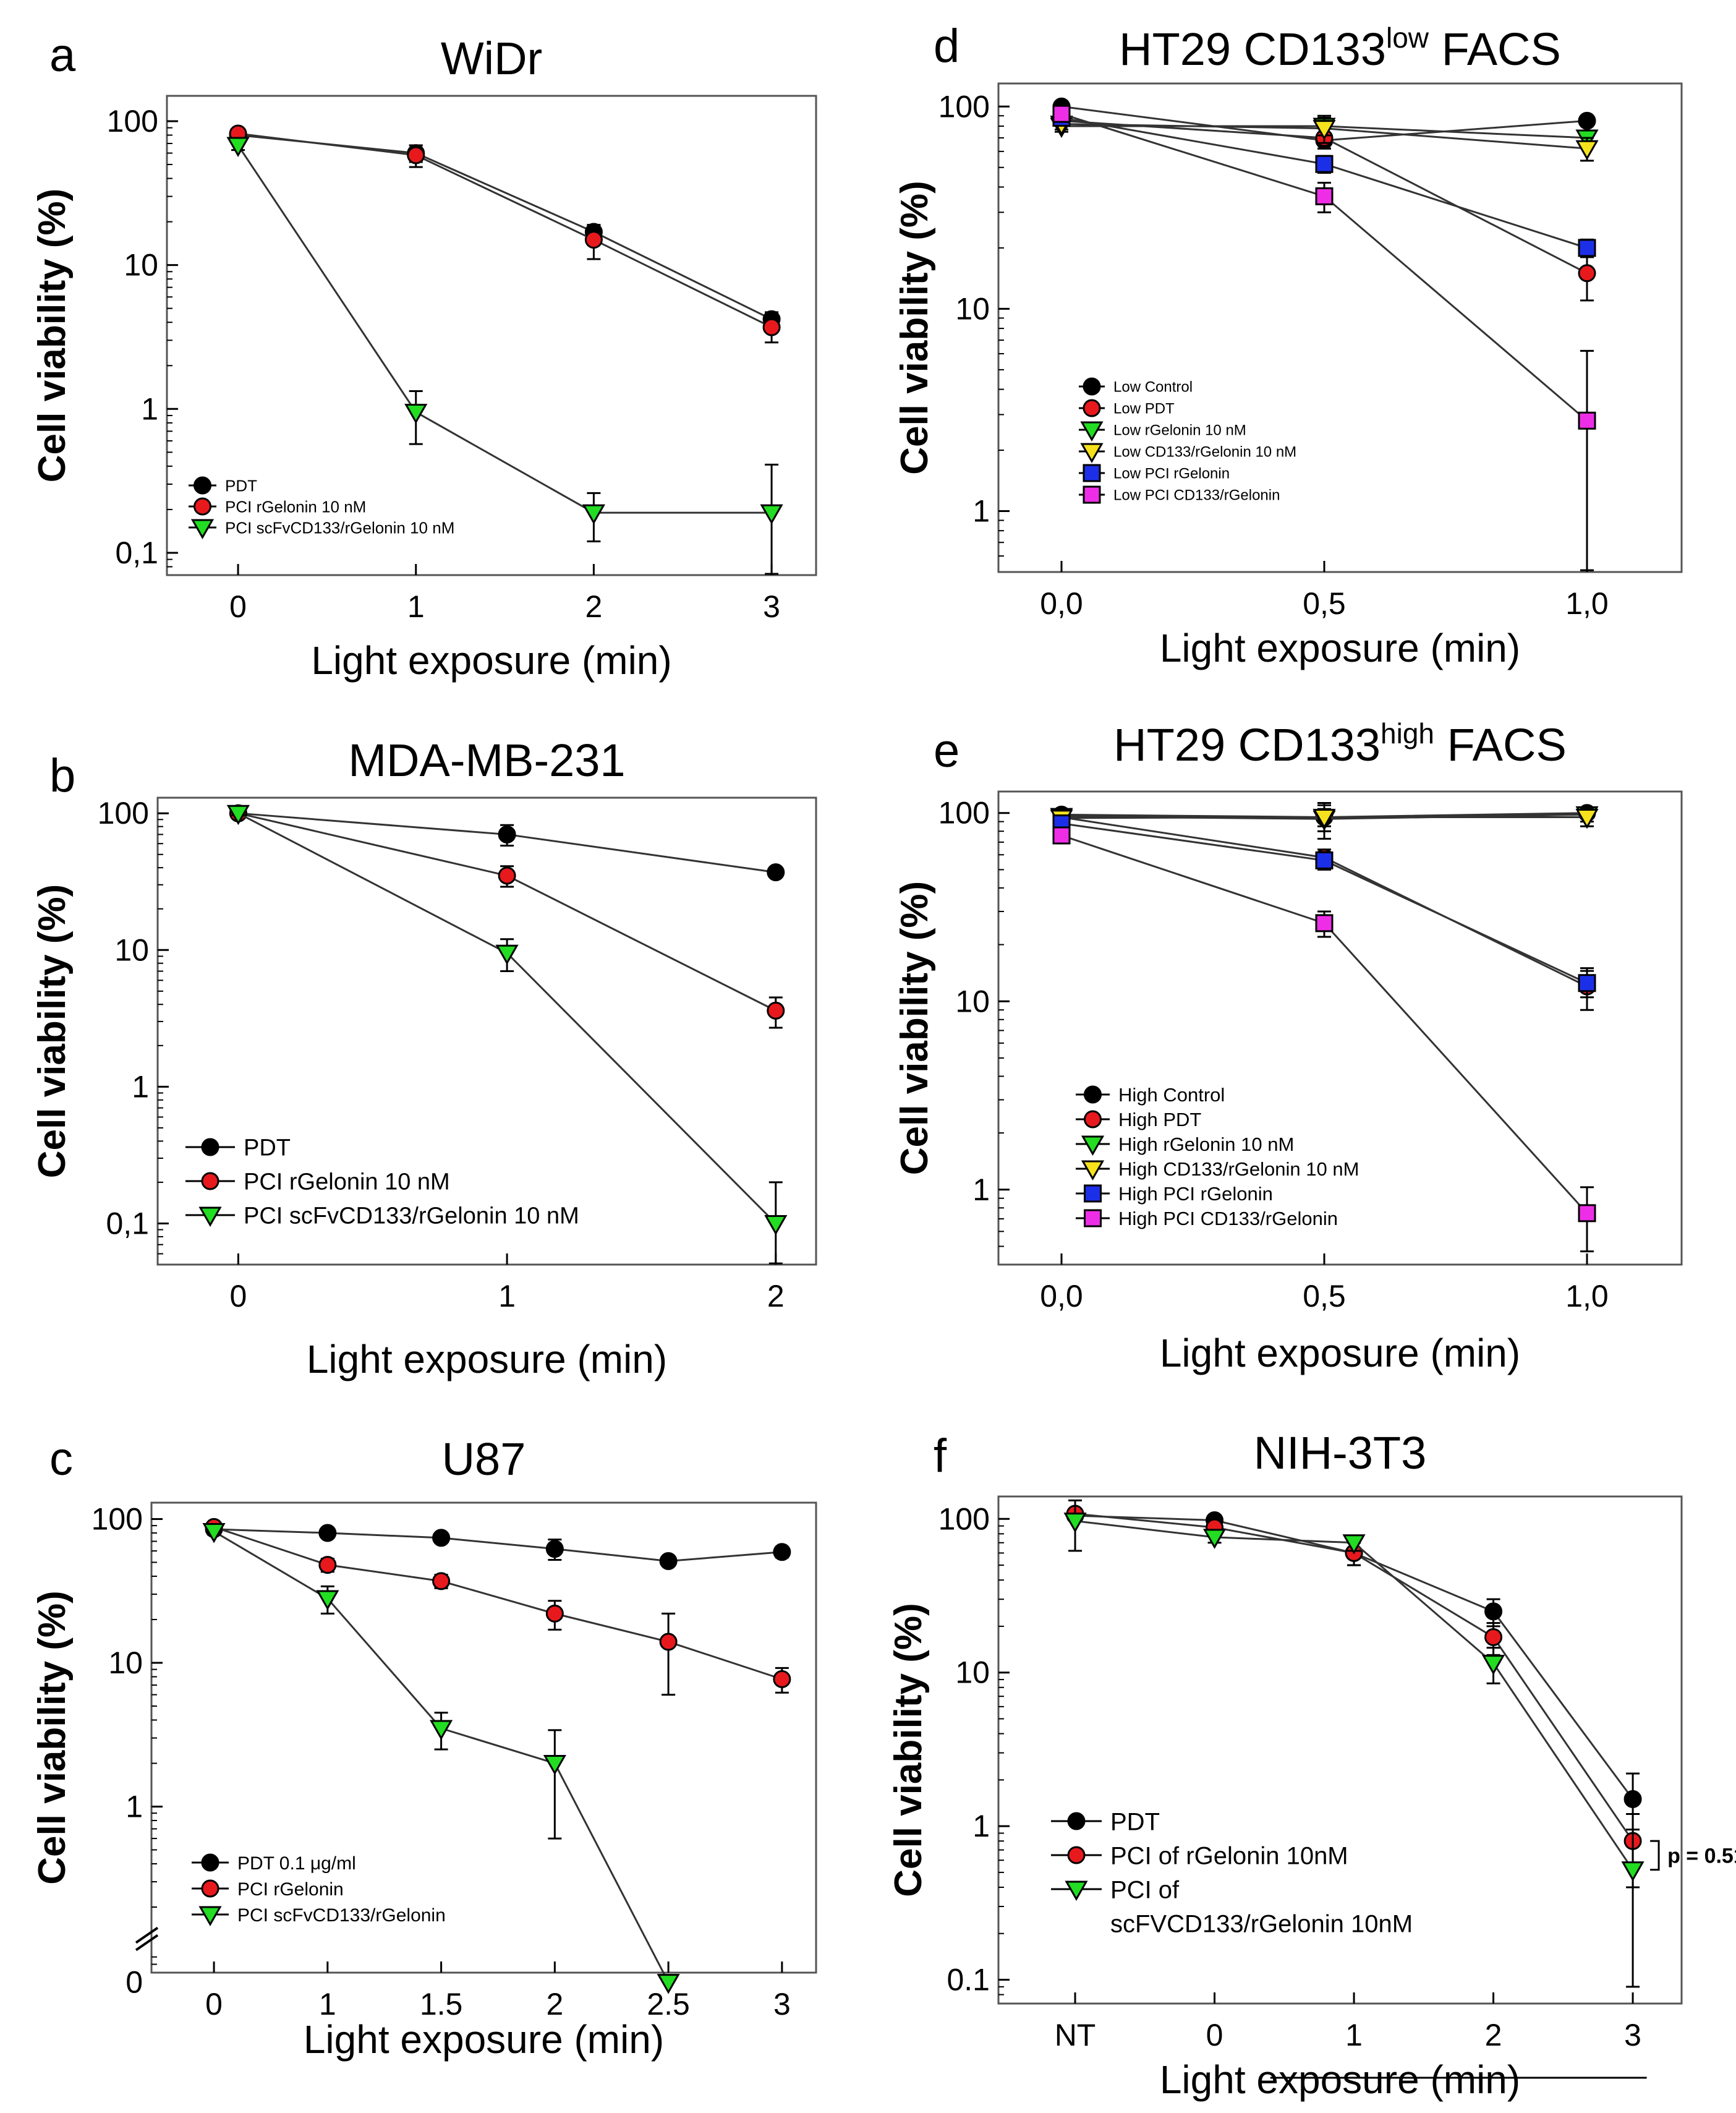 This screenshot has height=2113, width=1736. Describe the element at coordinates (1171, 1095) in the screenshot. I see `legend-label: High Control` at that location.